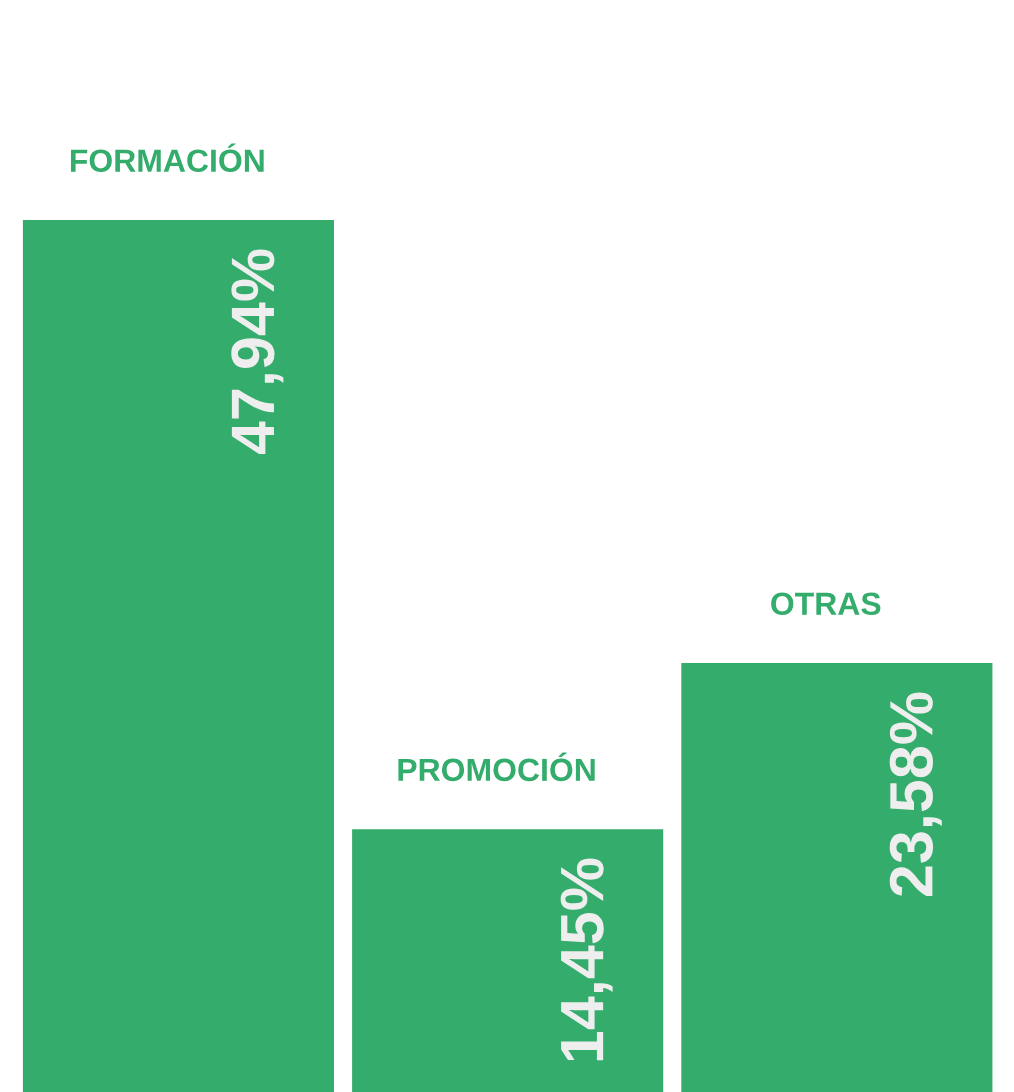  I want to click on data-label: 23,58%, so click(915, 794).